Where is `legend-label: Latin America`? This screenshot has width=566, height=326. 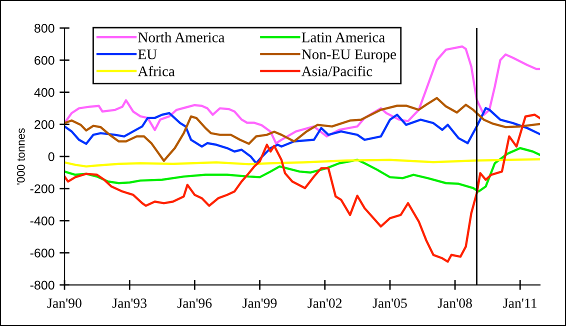
legend-label: Latin America is located at coordinates (343, 37).